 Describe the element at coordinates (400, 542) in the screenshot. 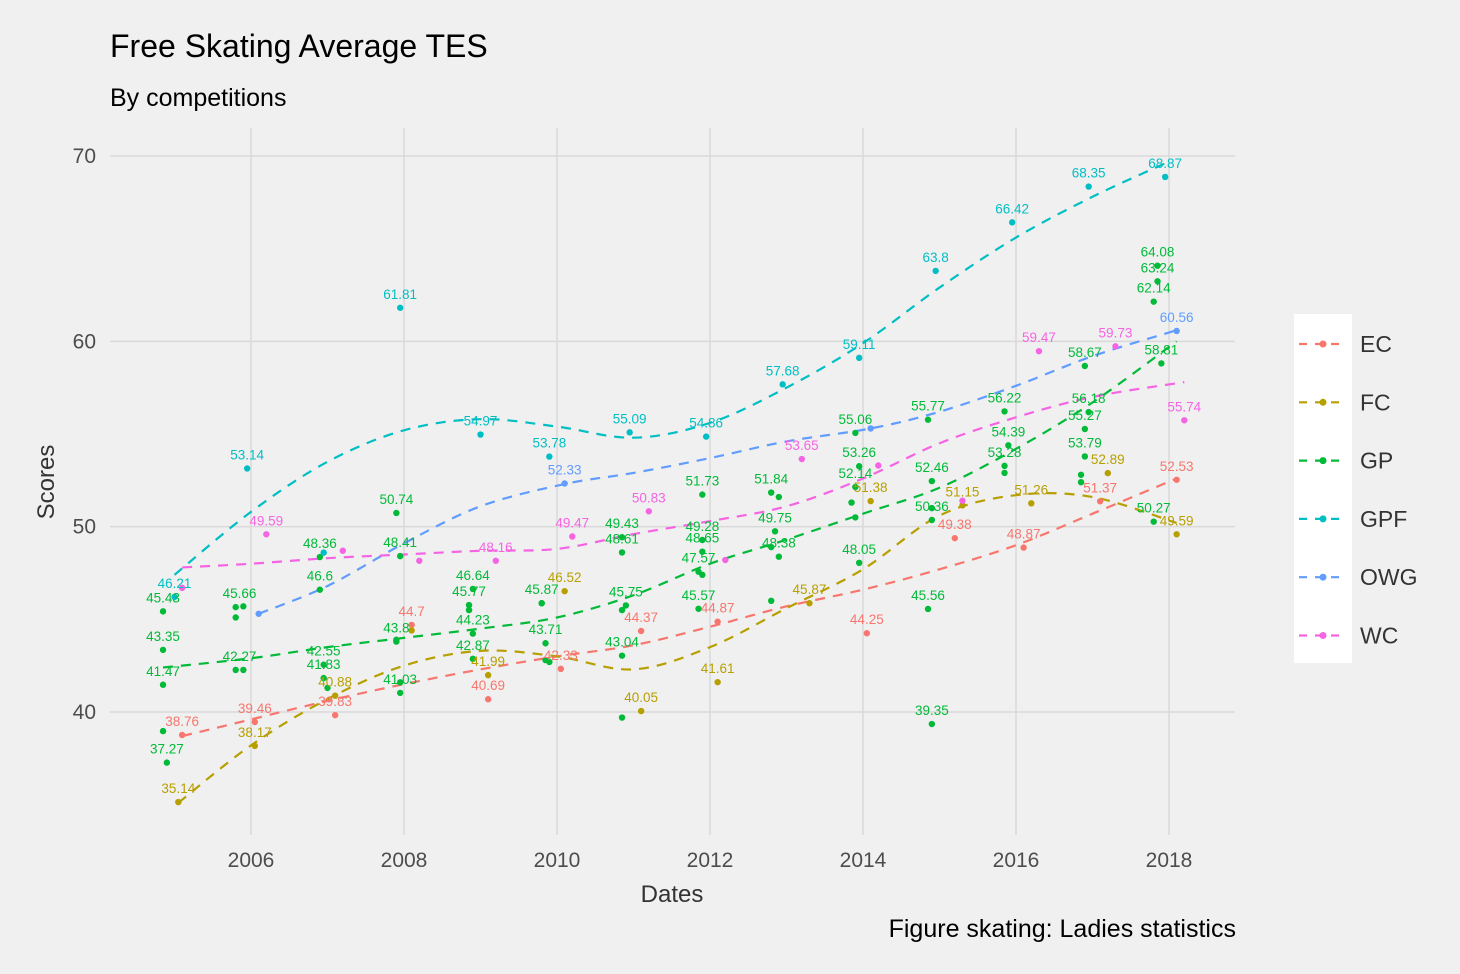

I see `data-label-gp: 48.41` at that location.